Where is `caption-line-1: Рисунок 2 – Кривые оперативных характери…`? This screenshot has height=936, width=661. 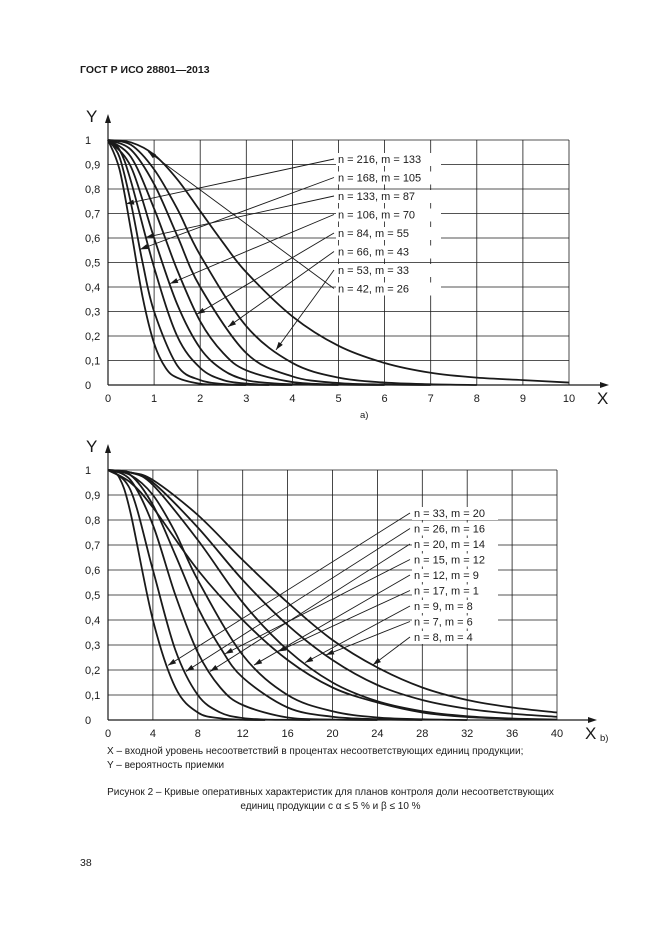 caption-line-1: Рисунок 2 – Кривые оперативных характери… is located at coordinates (330, 792).